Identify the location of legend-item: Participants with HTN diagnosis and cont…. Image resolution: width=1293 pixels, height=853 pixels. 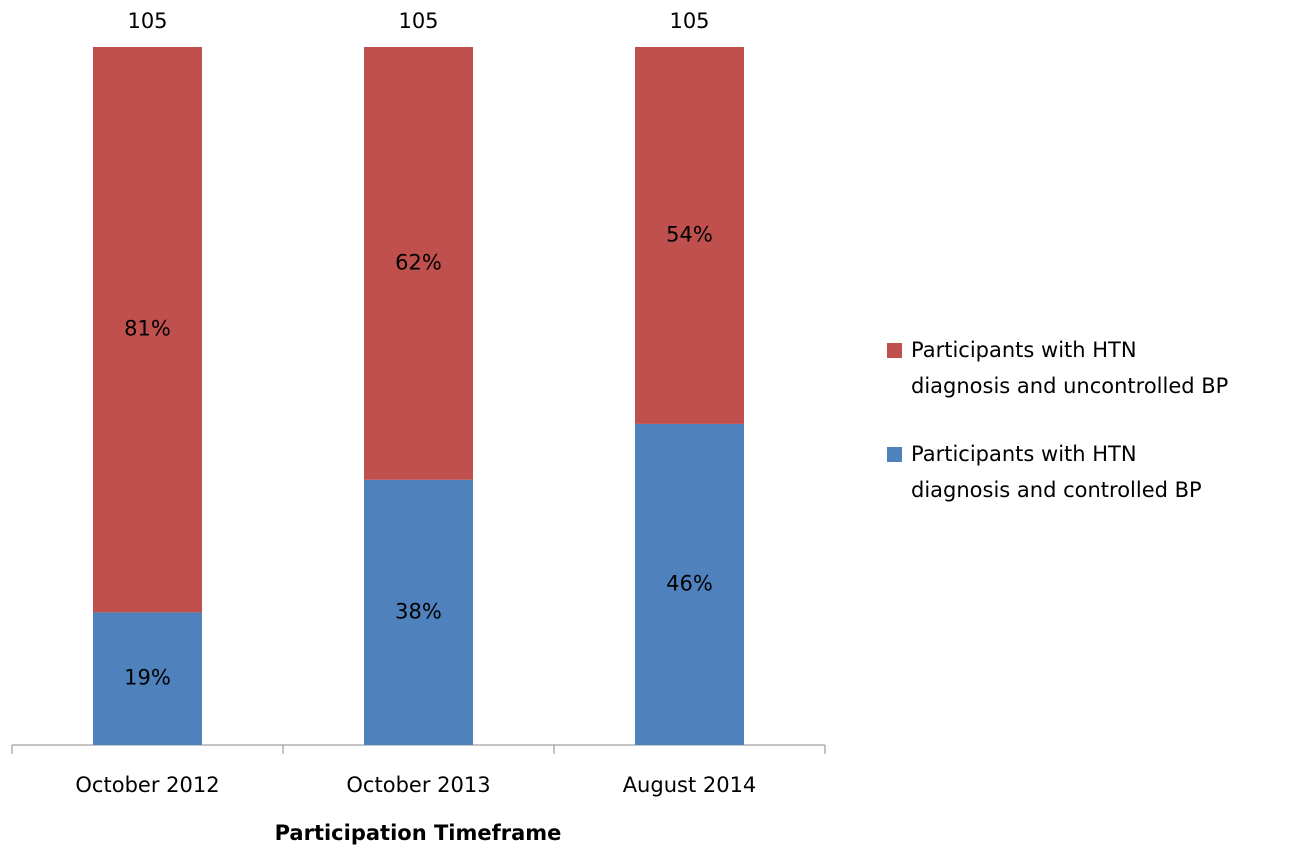
(1064, 472).